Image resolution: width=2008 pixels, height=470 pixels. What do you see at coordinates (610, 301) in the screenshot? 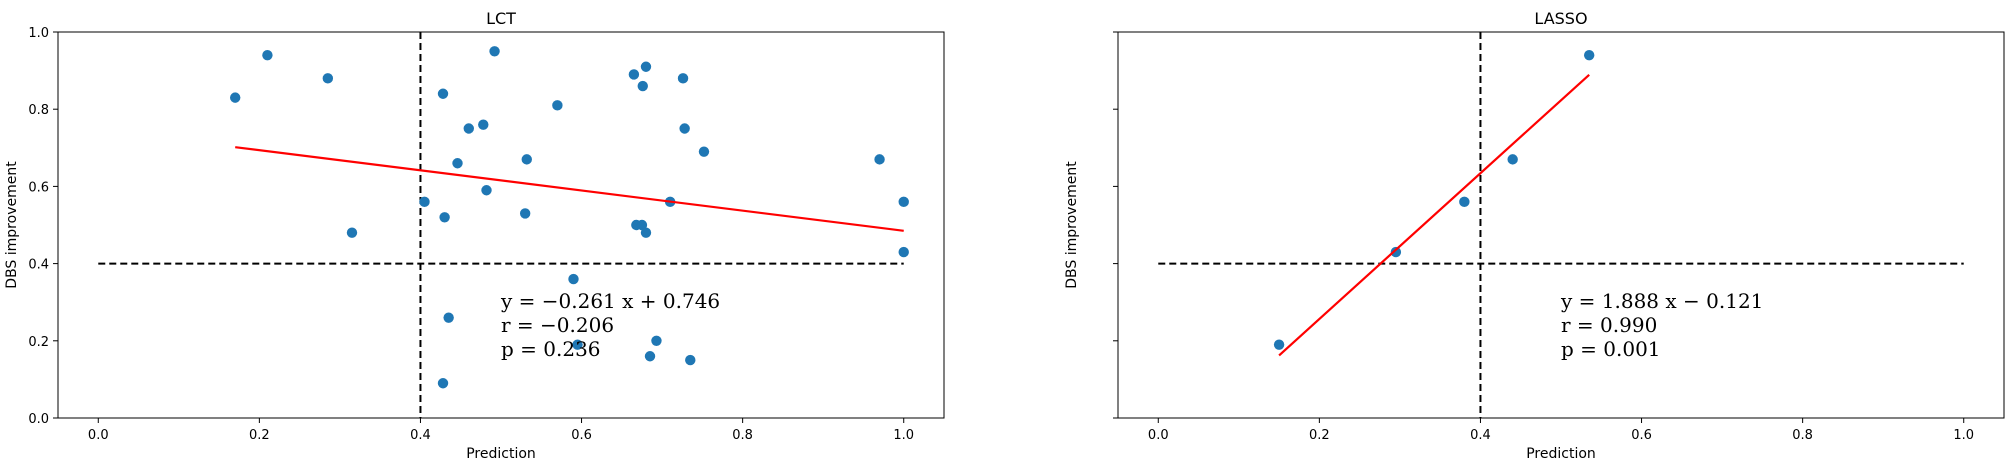
I see `regression-annotation: y = −0.261 x + 0.746` at bounding box center [610, 301].